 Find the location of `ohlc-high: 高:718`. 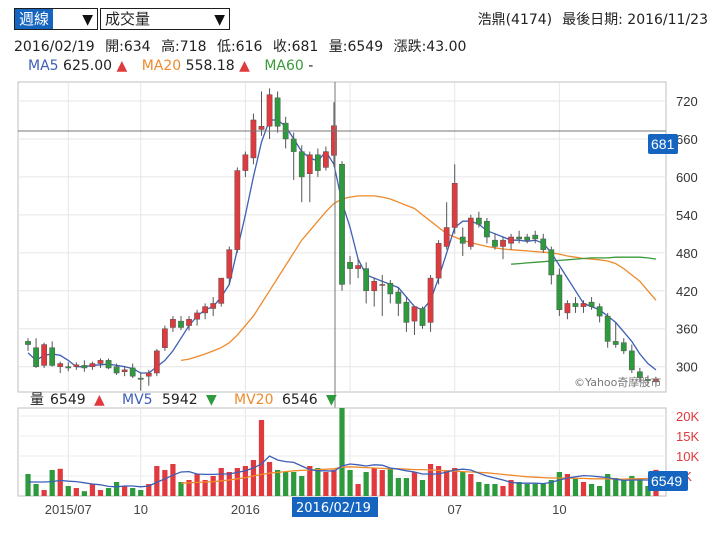

ohlc-high: 高:718 is located at coordinates (184, 47).